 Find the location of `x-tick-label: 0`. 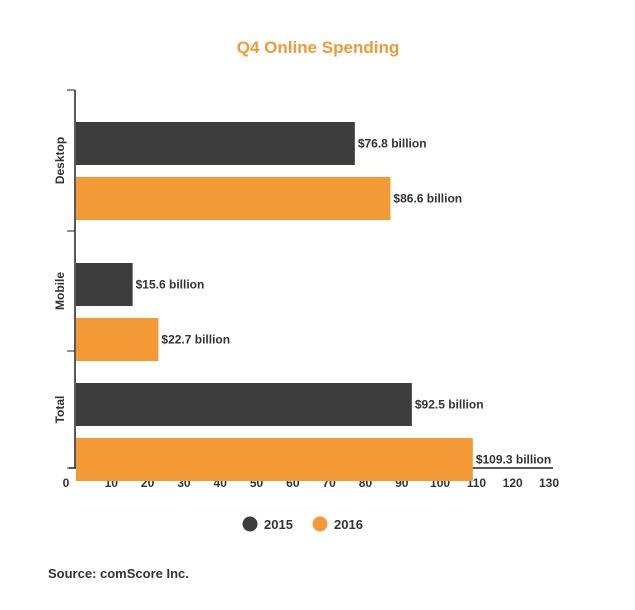

x-tick-label: 0 is located at coordinates (66, 483).